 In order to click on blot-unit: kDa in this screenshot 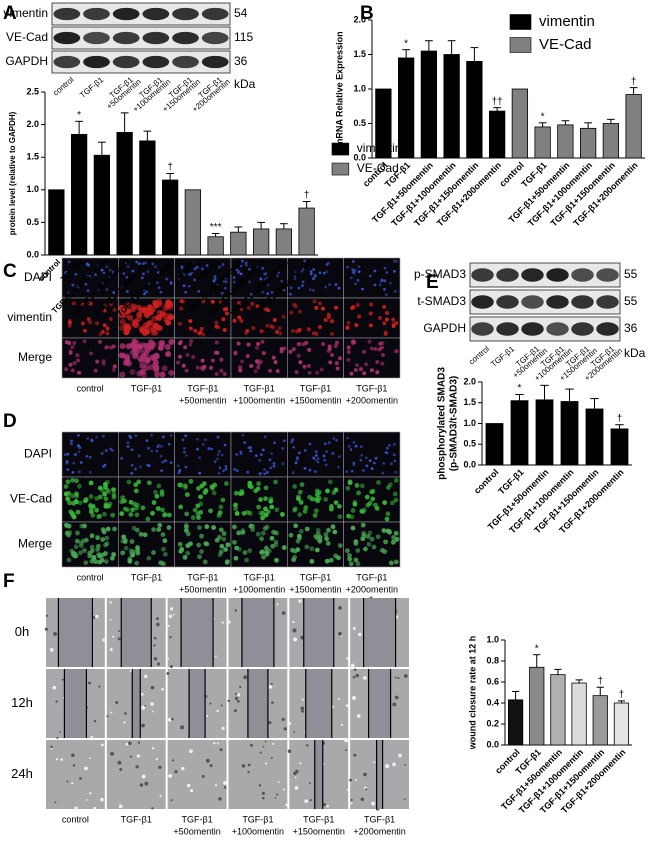, I will do `click(245, 84)`.